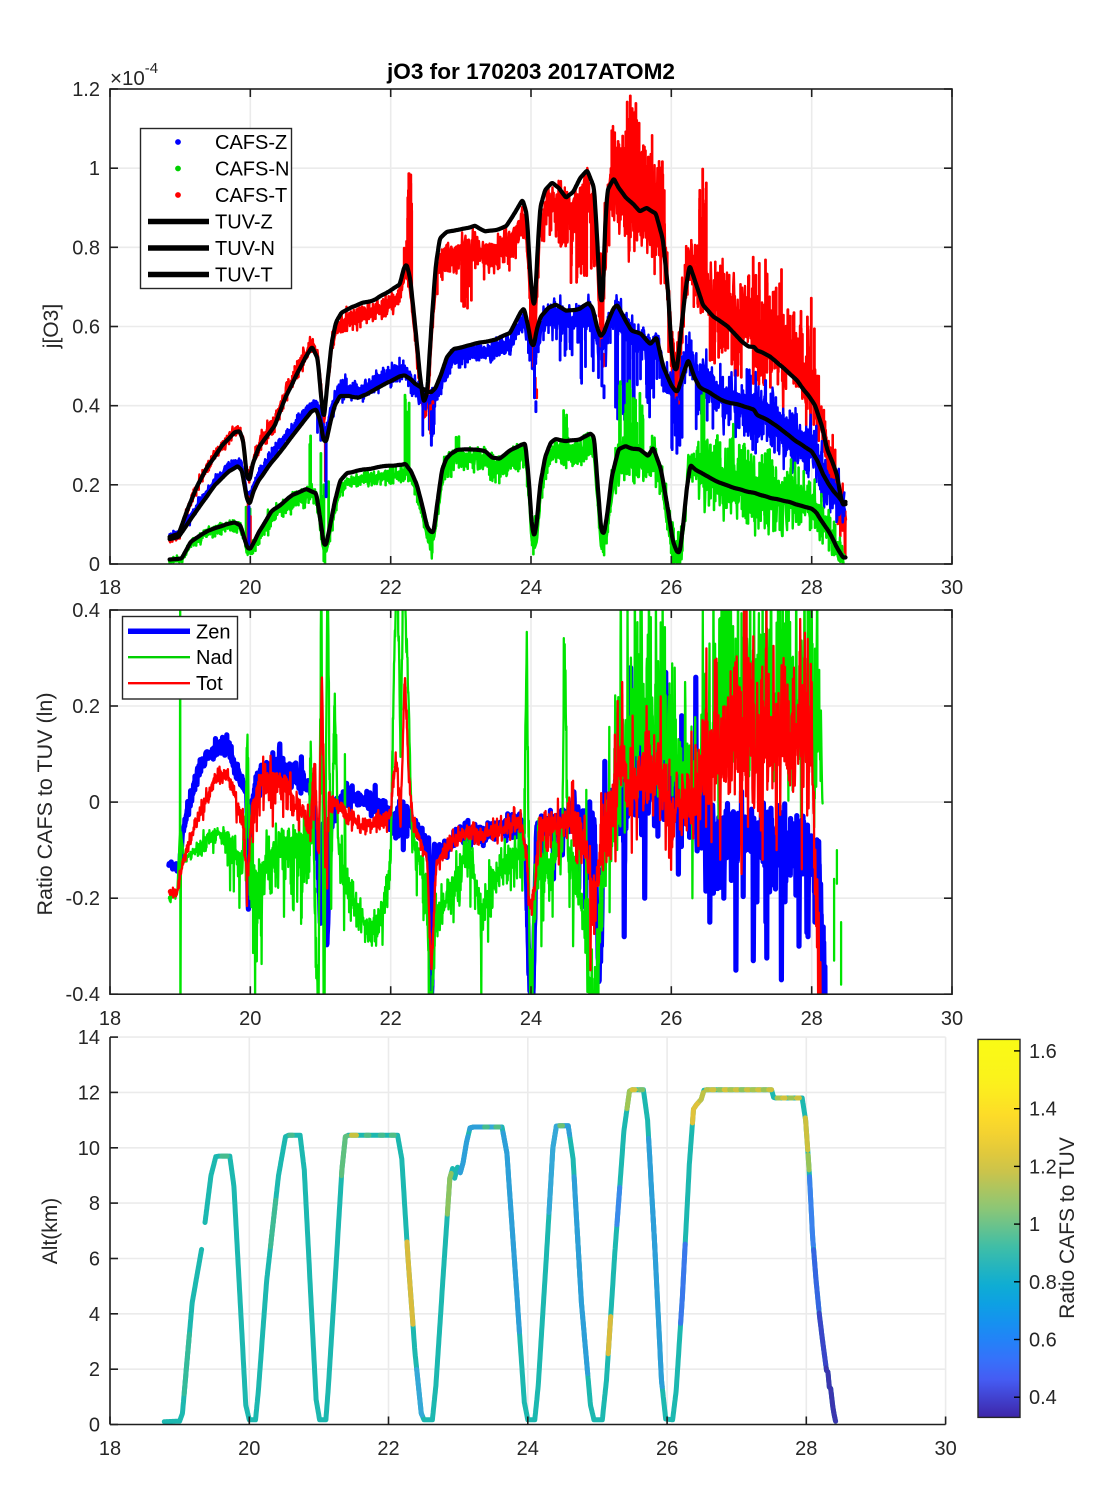 The height and width of the screenshot is (1489, 1094). What do you see at coordinates (251, 196) in the screenshot?
I see `svg-text: CAFS-T` at bounding box center [251, 196].